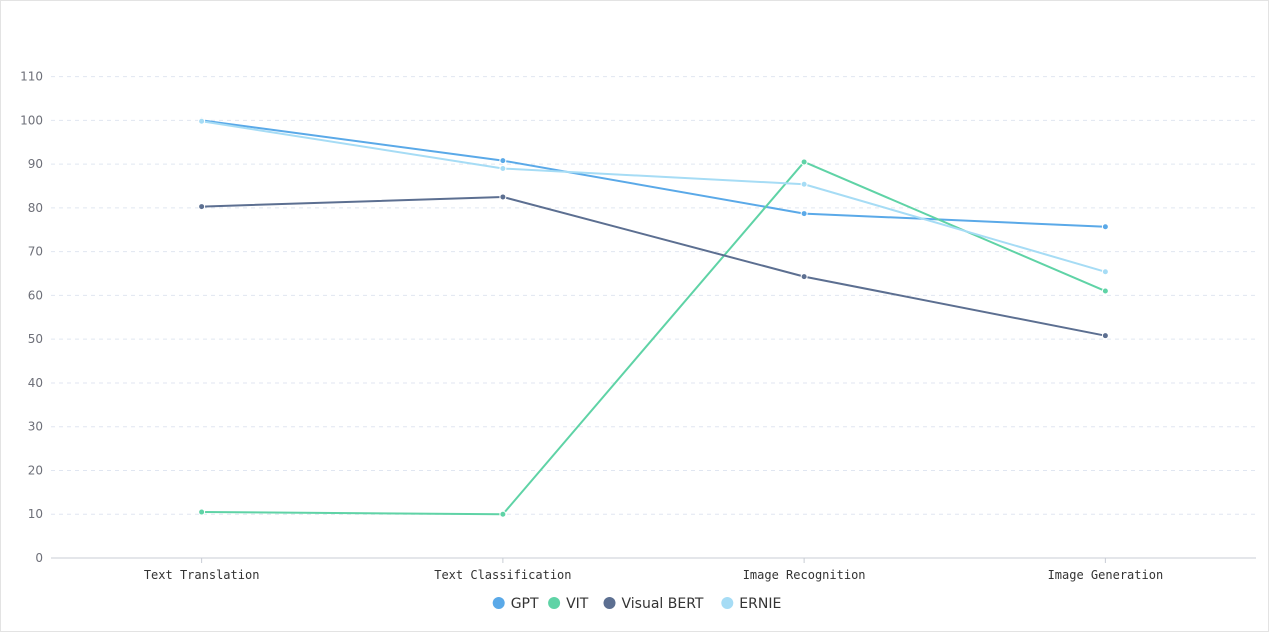 The image size is (1269, 633). I want to click on legend-item-visual-bert: Visual BERT, so click(653, 604).